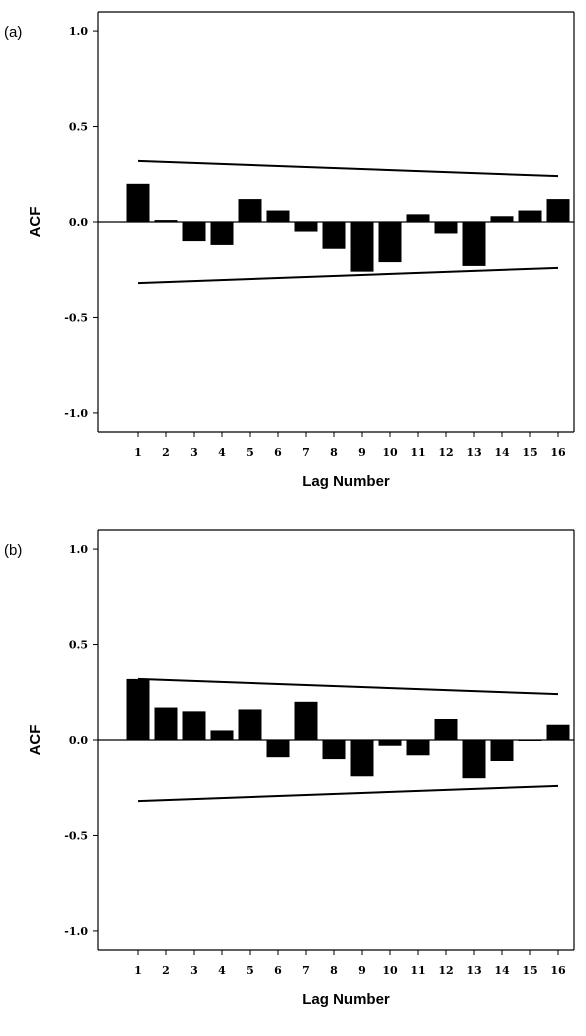  Describe the element at coordinates (13, 550) in the screenshot. I see `panel-label-b: (b)` at that location.